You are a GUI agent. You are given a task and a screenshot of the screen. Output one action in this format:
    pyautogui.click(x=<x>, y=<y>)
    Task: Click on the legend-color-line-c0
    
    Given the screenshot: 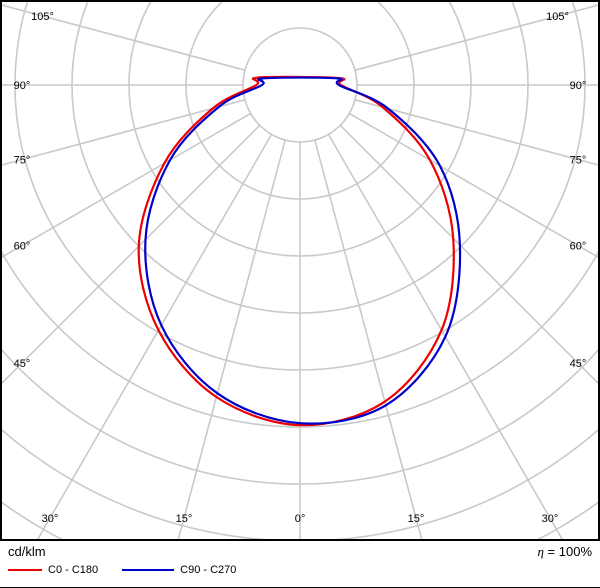 What is the action you would take?
    pyautogui.click(x=25, y=570)
    